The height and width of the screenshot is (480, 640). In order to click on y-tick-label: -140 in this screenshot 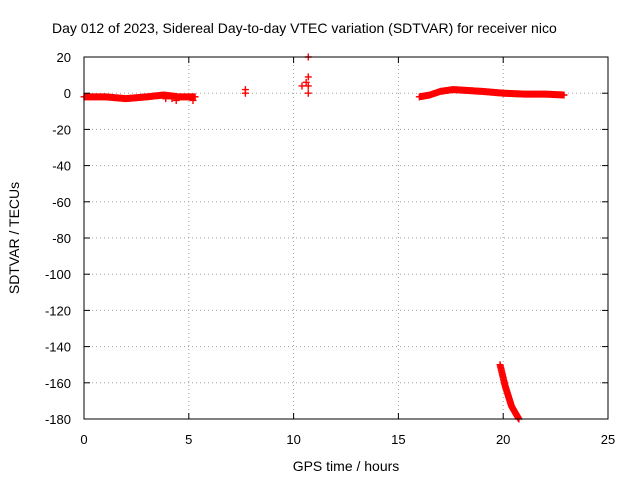, I will do `click(58, 347)`.